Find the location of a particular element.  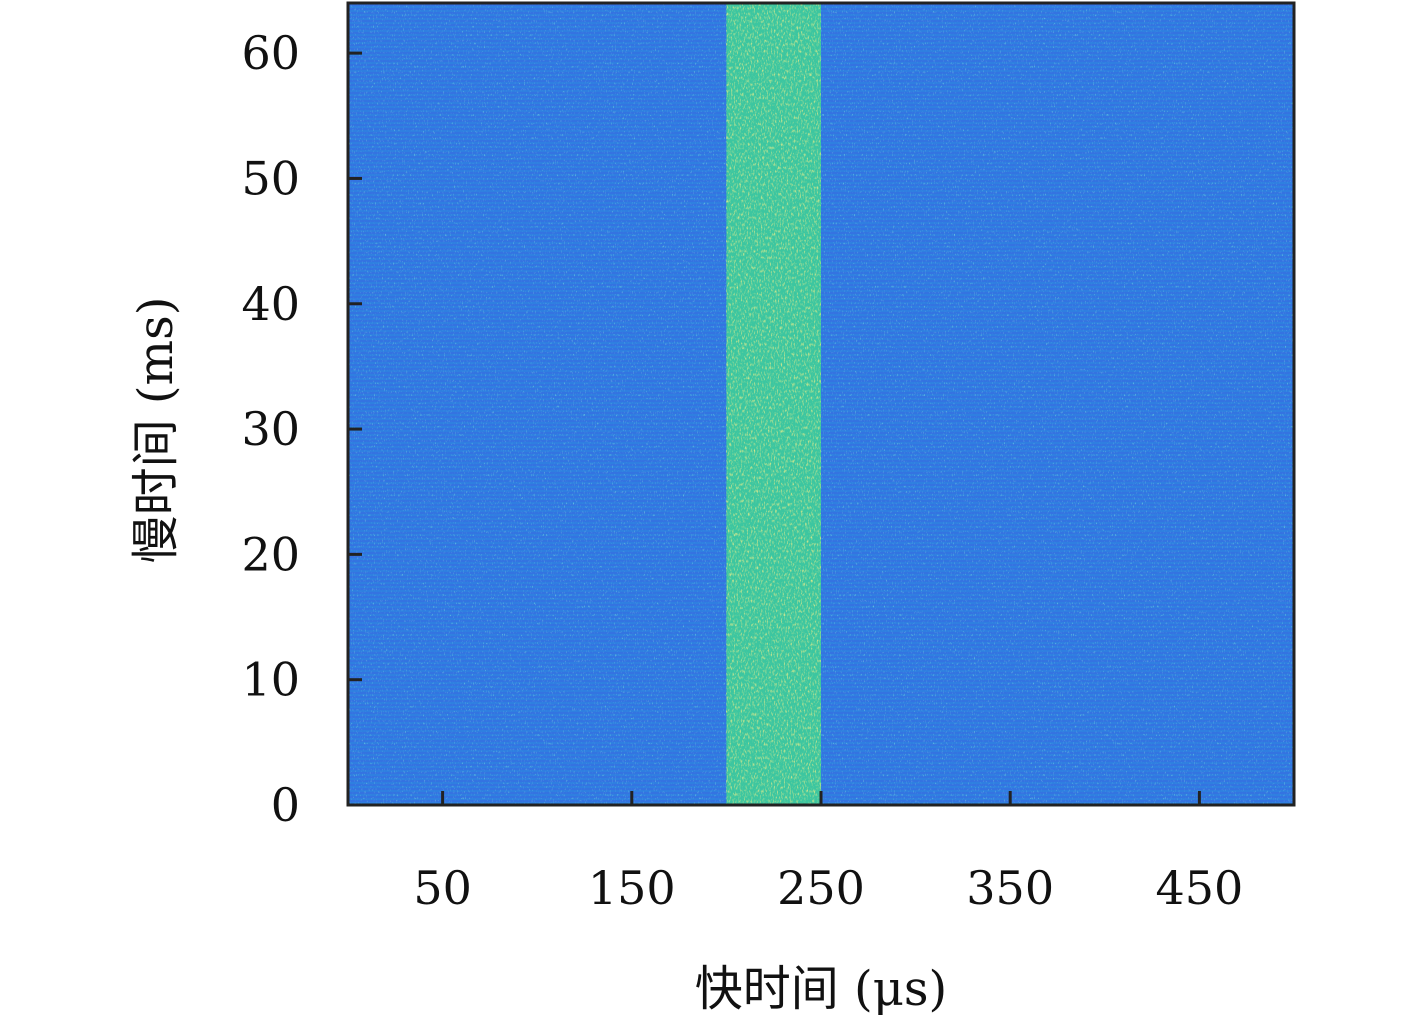

y-tick-label: 10 is located at coordinates (270, 680).